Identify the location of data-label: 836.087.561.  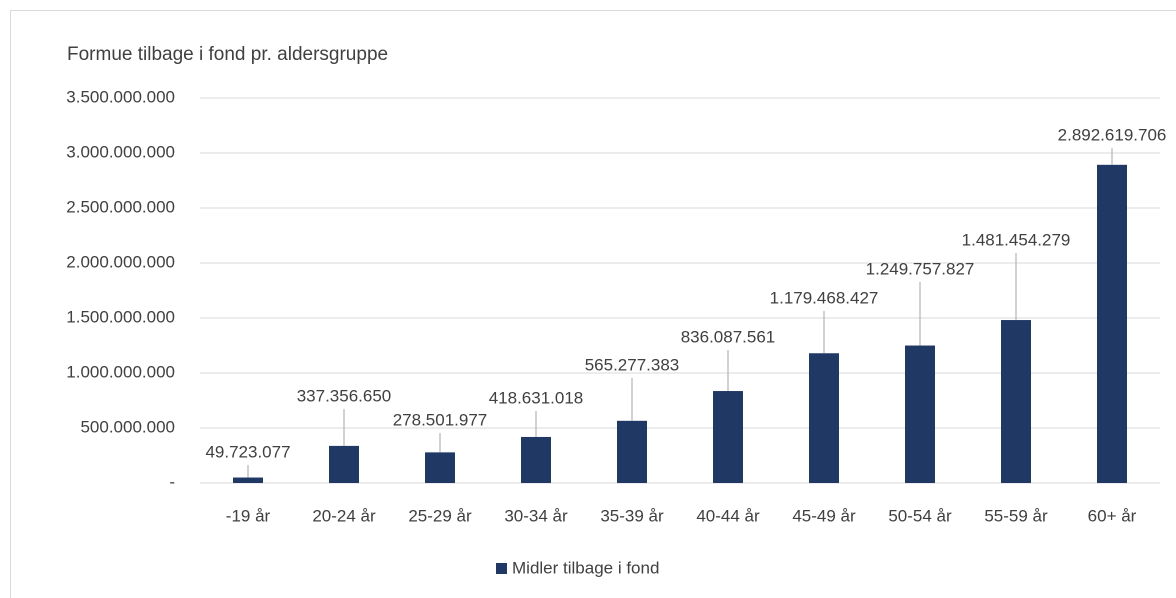
(728, 336).